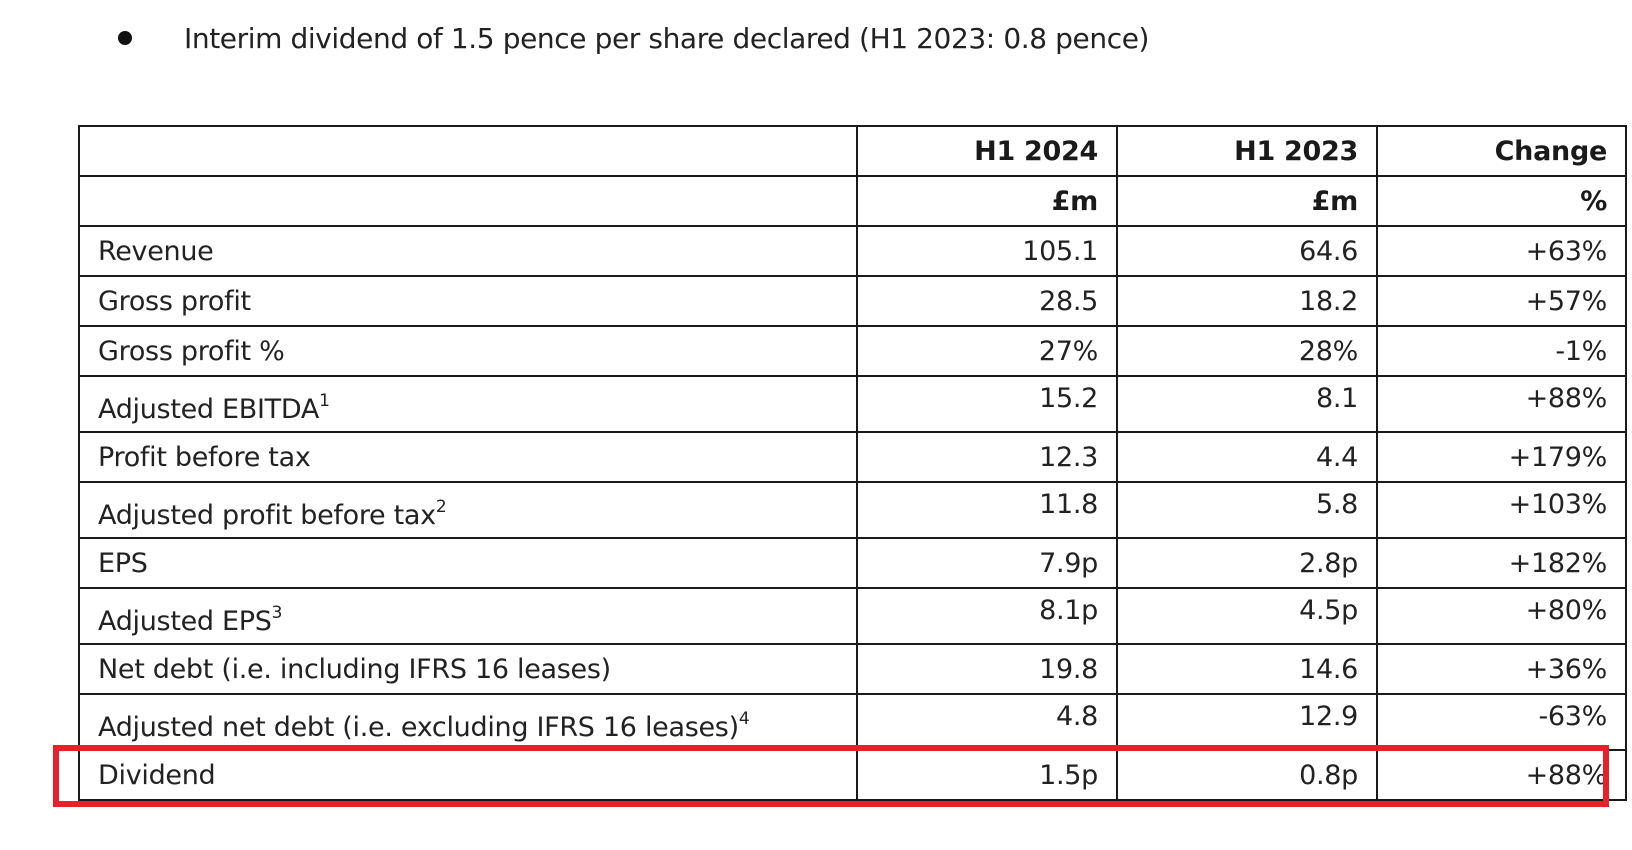  Describe the element at coordinates (987, 775) in the screenshot. I see `row-value-h1-2024: 1.5p` at that location.